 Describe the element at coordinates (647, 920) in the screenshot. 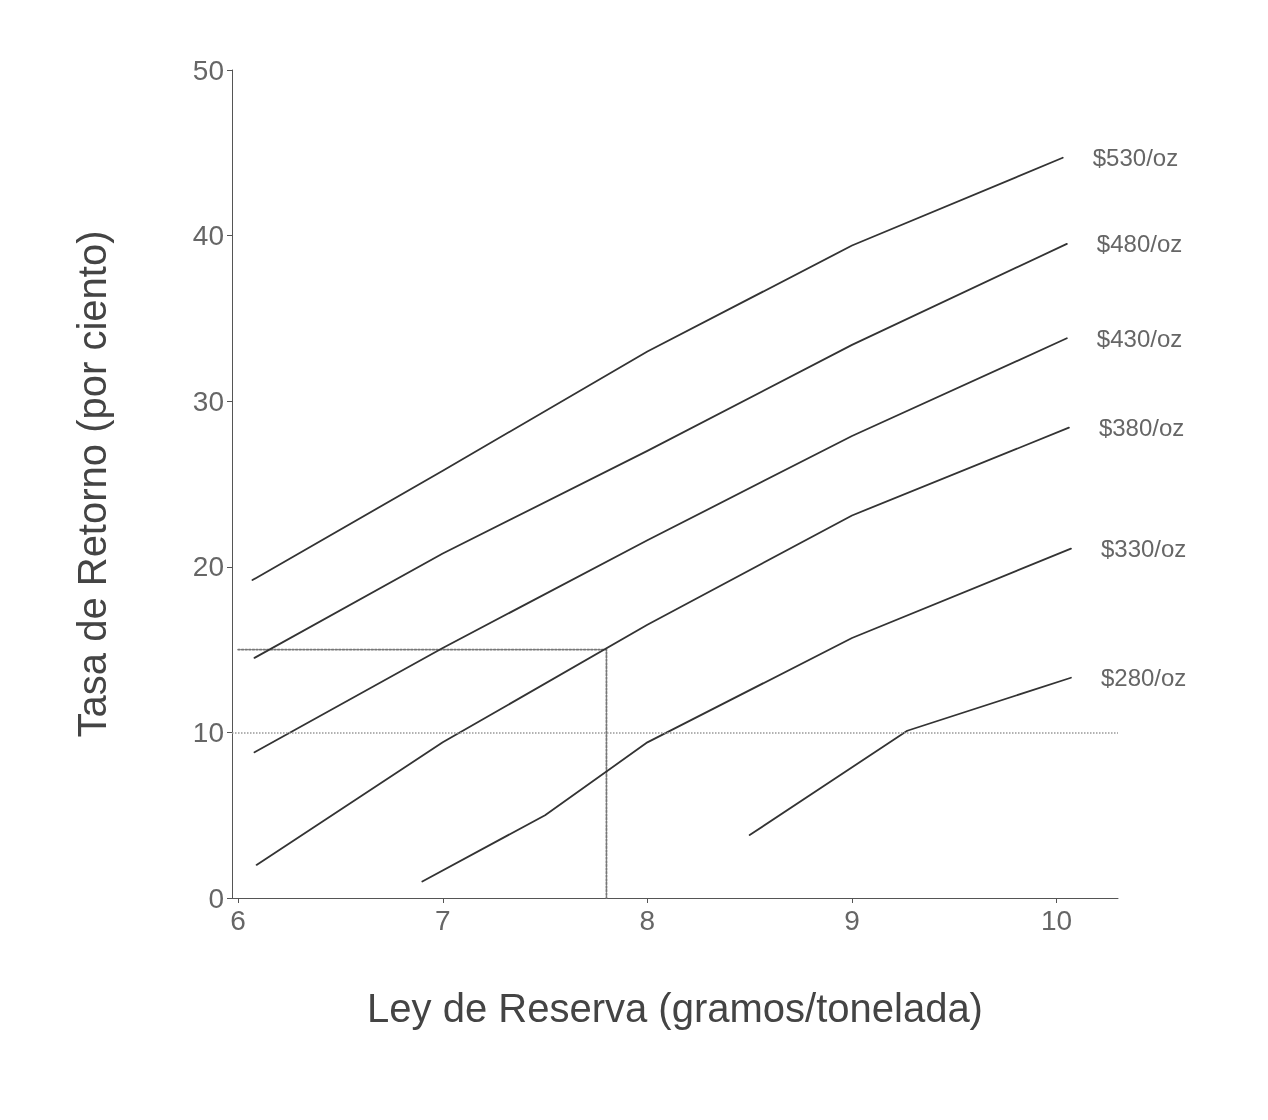

I see `x-tick-label: 8` at that location.